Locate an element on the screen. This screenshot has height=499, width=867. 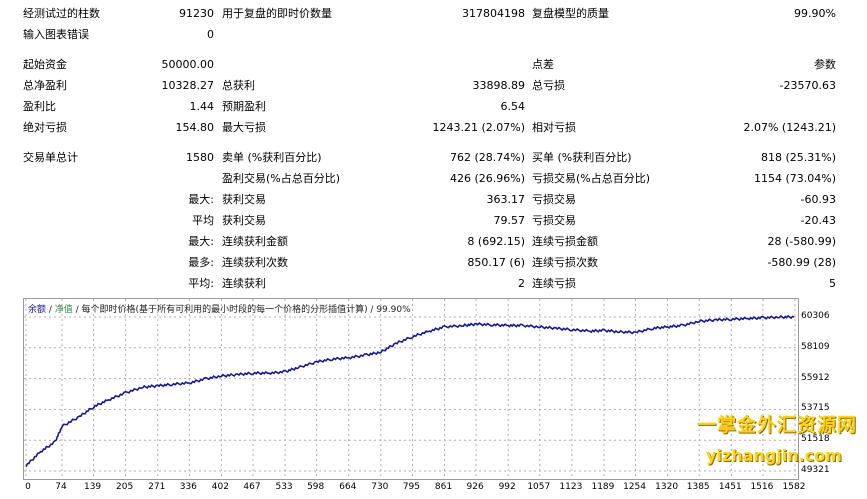
gross-profit-label: 总获利 is located at coordinates (238, 85).